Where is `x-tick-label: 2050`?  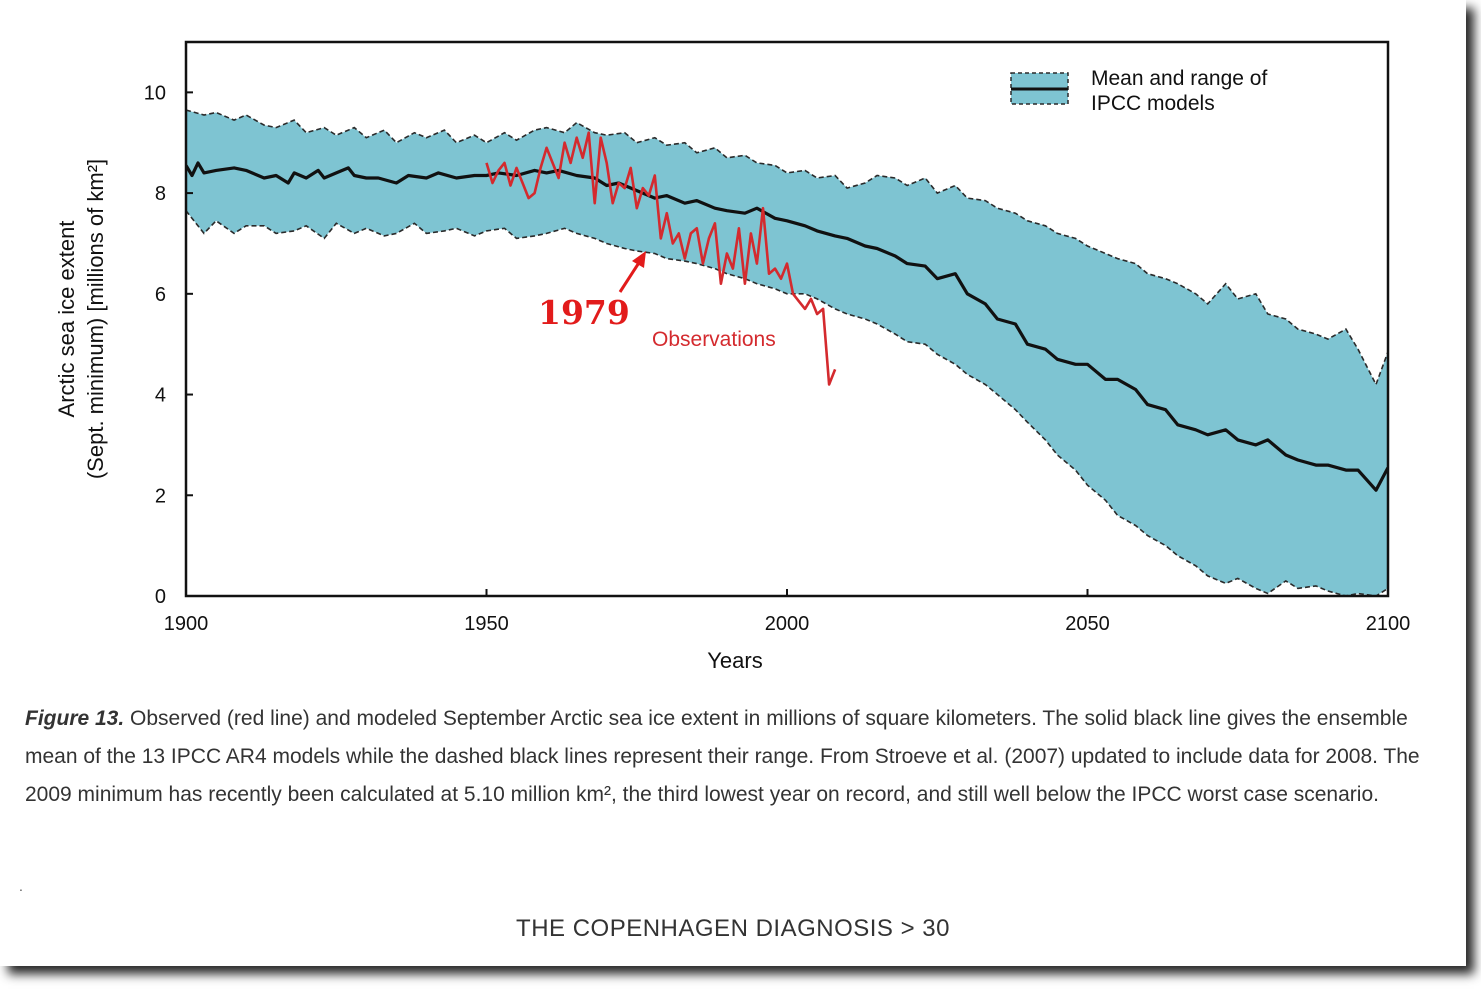 x-tick-label: 2050 is located at coordinates (1087, 624).